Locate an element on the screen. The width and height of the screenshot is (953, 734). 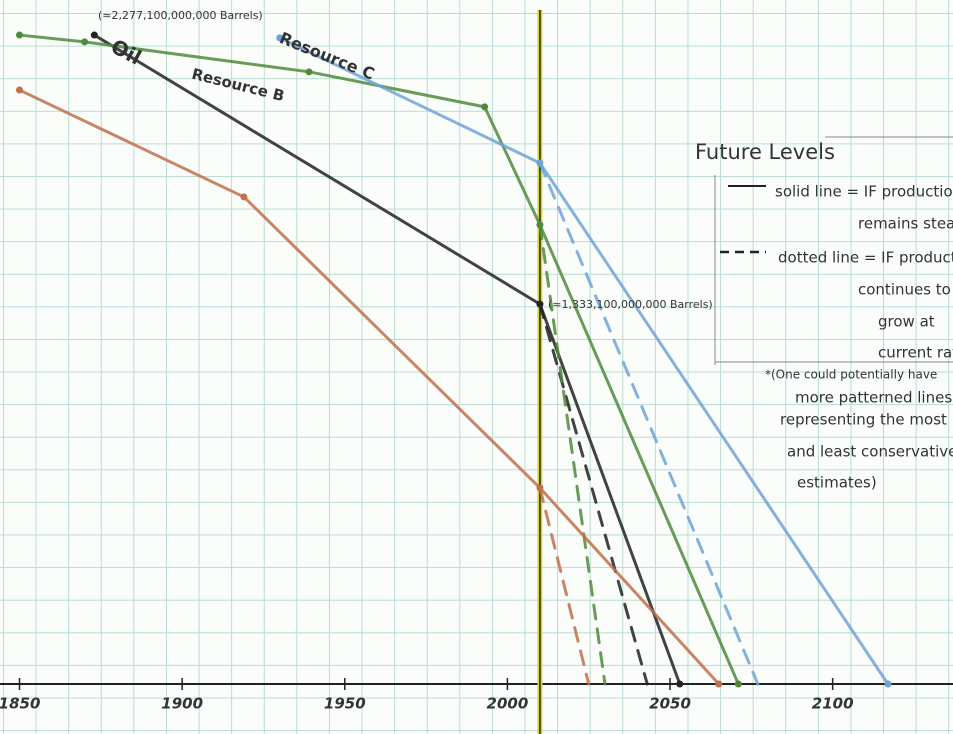
series-label: Resource B is located at coordinates (238, 85).